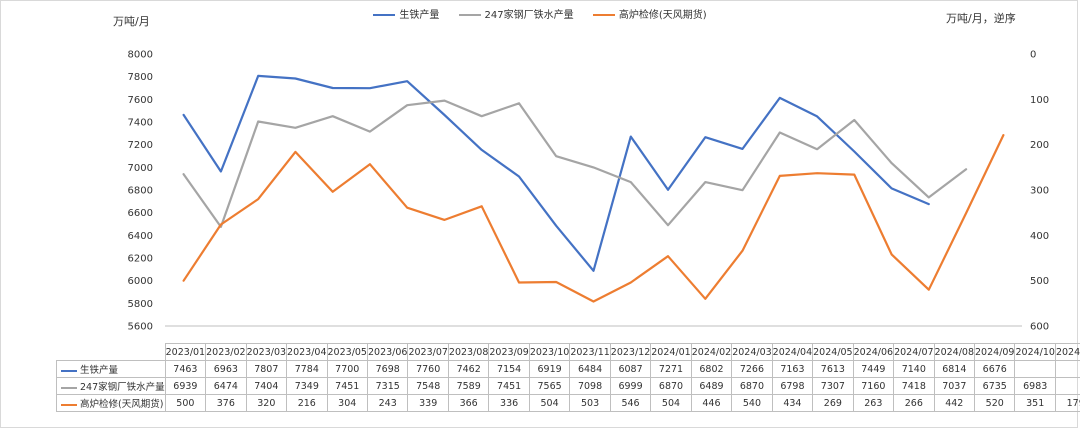 The width and height of the screenshot is (1080, 430). Describe the element at coordinates (468, 403) in the screenshot. I see `data-value-cell: 366` at that location.